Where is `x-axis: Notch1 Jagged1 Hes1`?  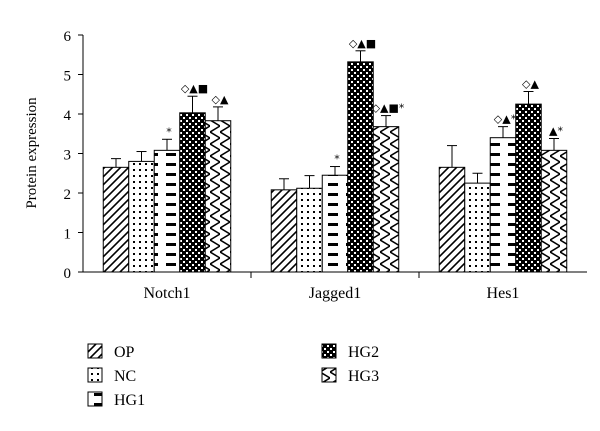 x-axis: Notch1 Jagged1 Hes1 is located at coordinates (335, 286).